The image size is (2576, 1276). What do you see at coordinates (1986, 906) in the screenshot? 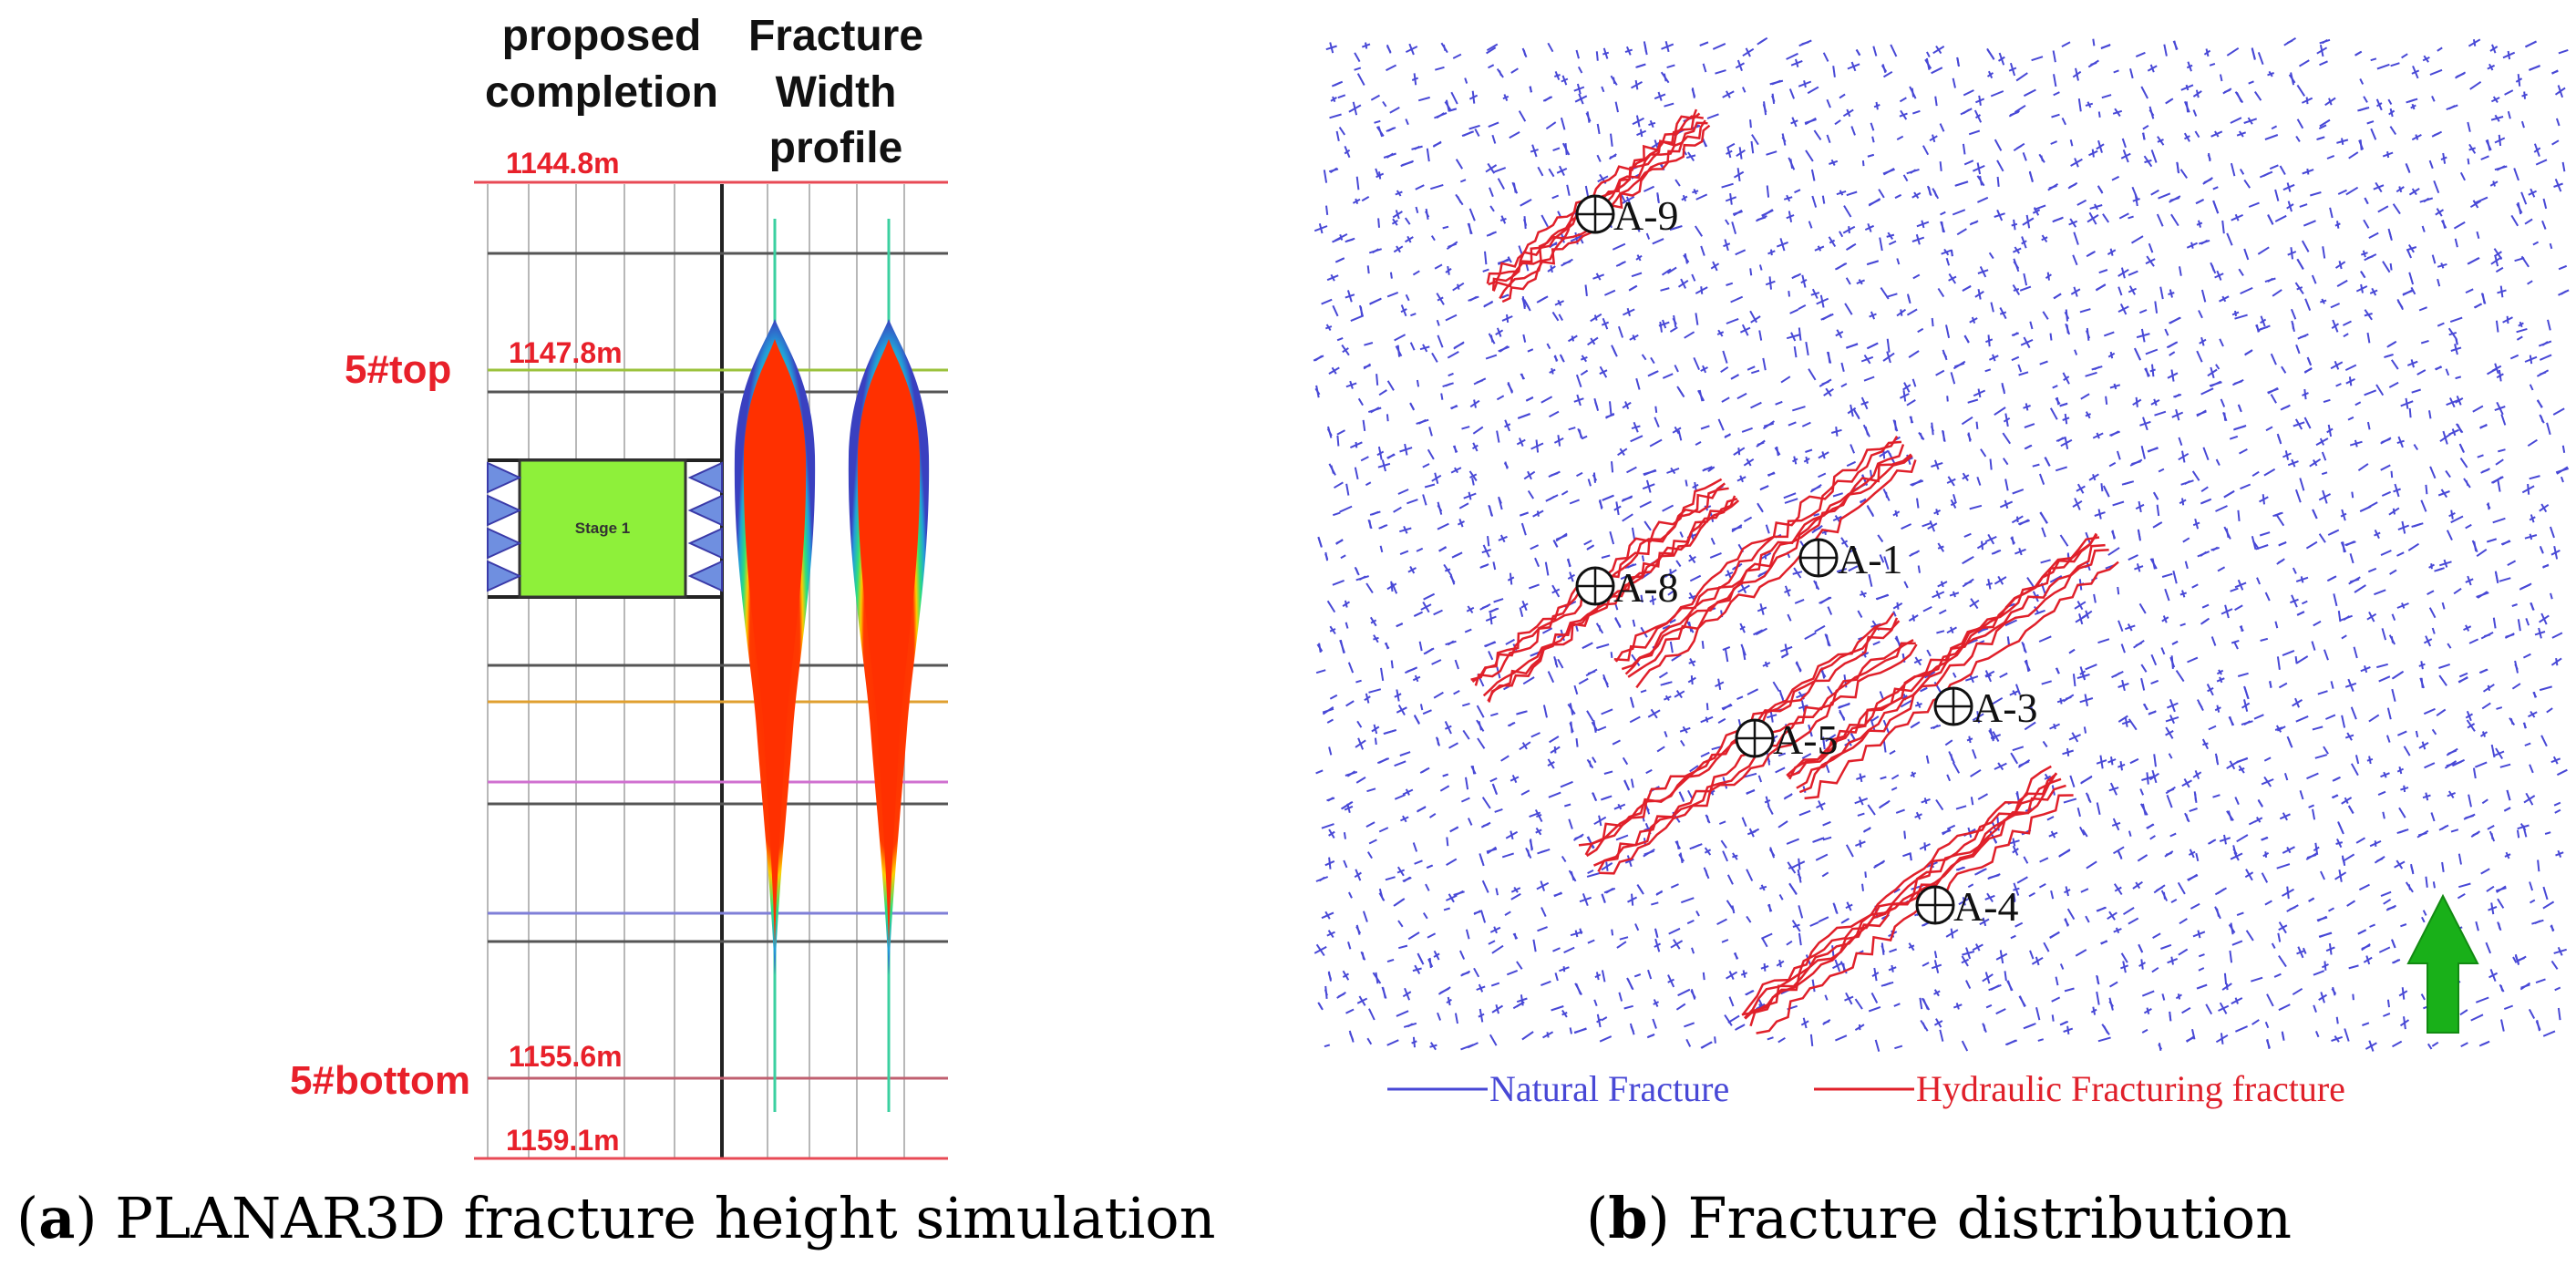
I see `well-label-a4: A-4` at bounding box center [1986, 906].